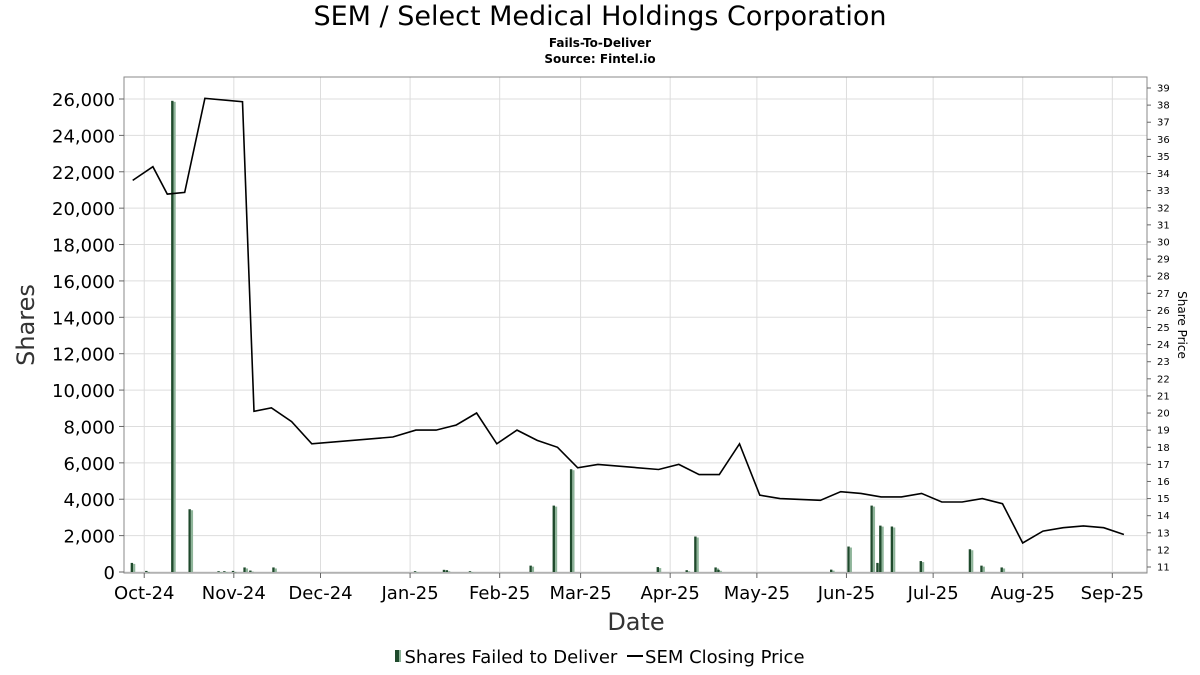 This screenshot has height=675, width=1200. I want to click on y-tick-label: 16,000, so click(83, 282).